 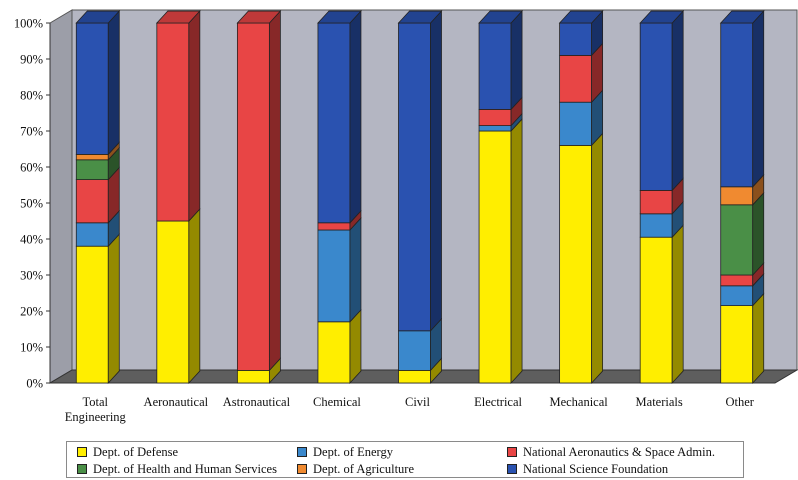 What do you see at coordinates (96, 409) in the screenshot?
I see `x-tick-label: Total Engineering` at bounding box center [96, 409].